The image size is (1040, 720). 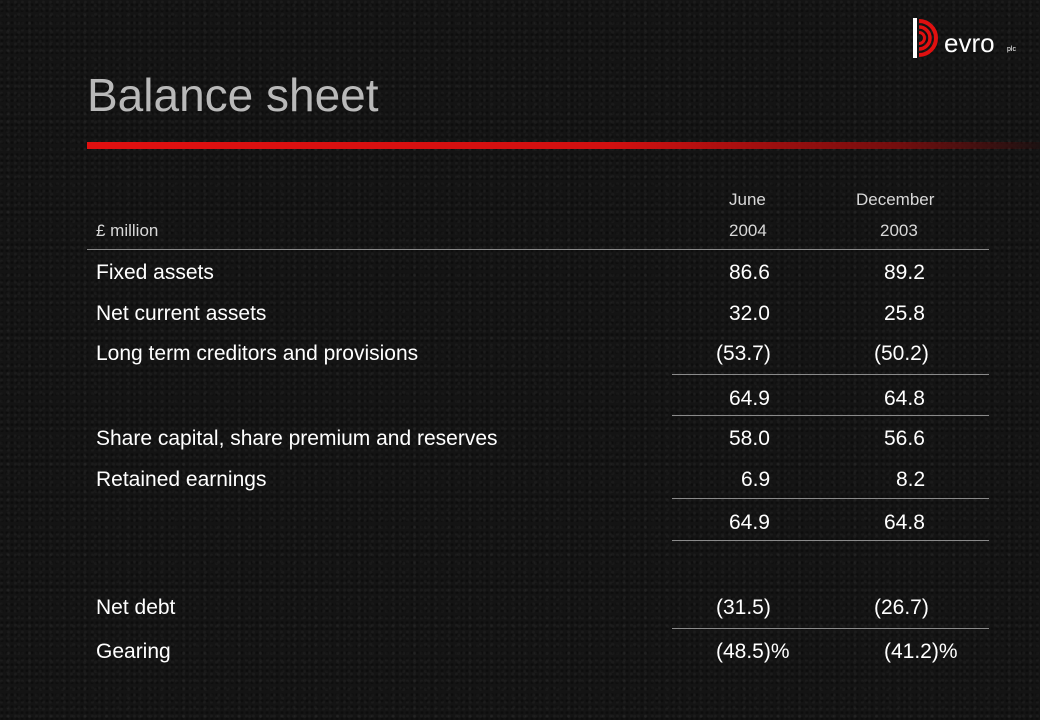 What do you see at coordinates (895, 199) in the screenshot?
I see `col2-header-month: December` at bounding box center [895, 199].